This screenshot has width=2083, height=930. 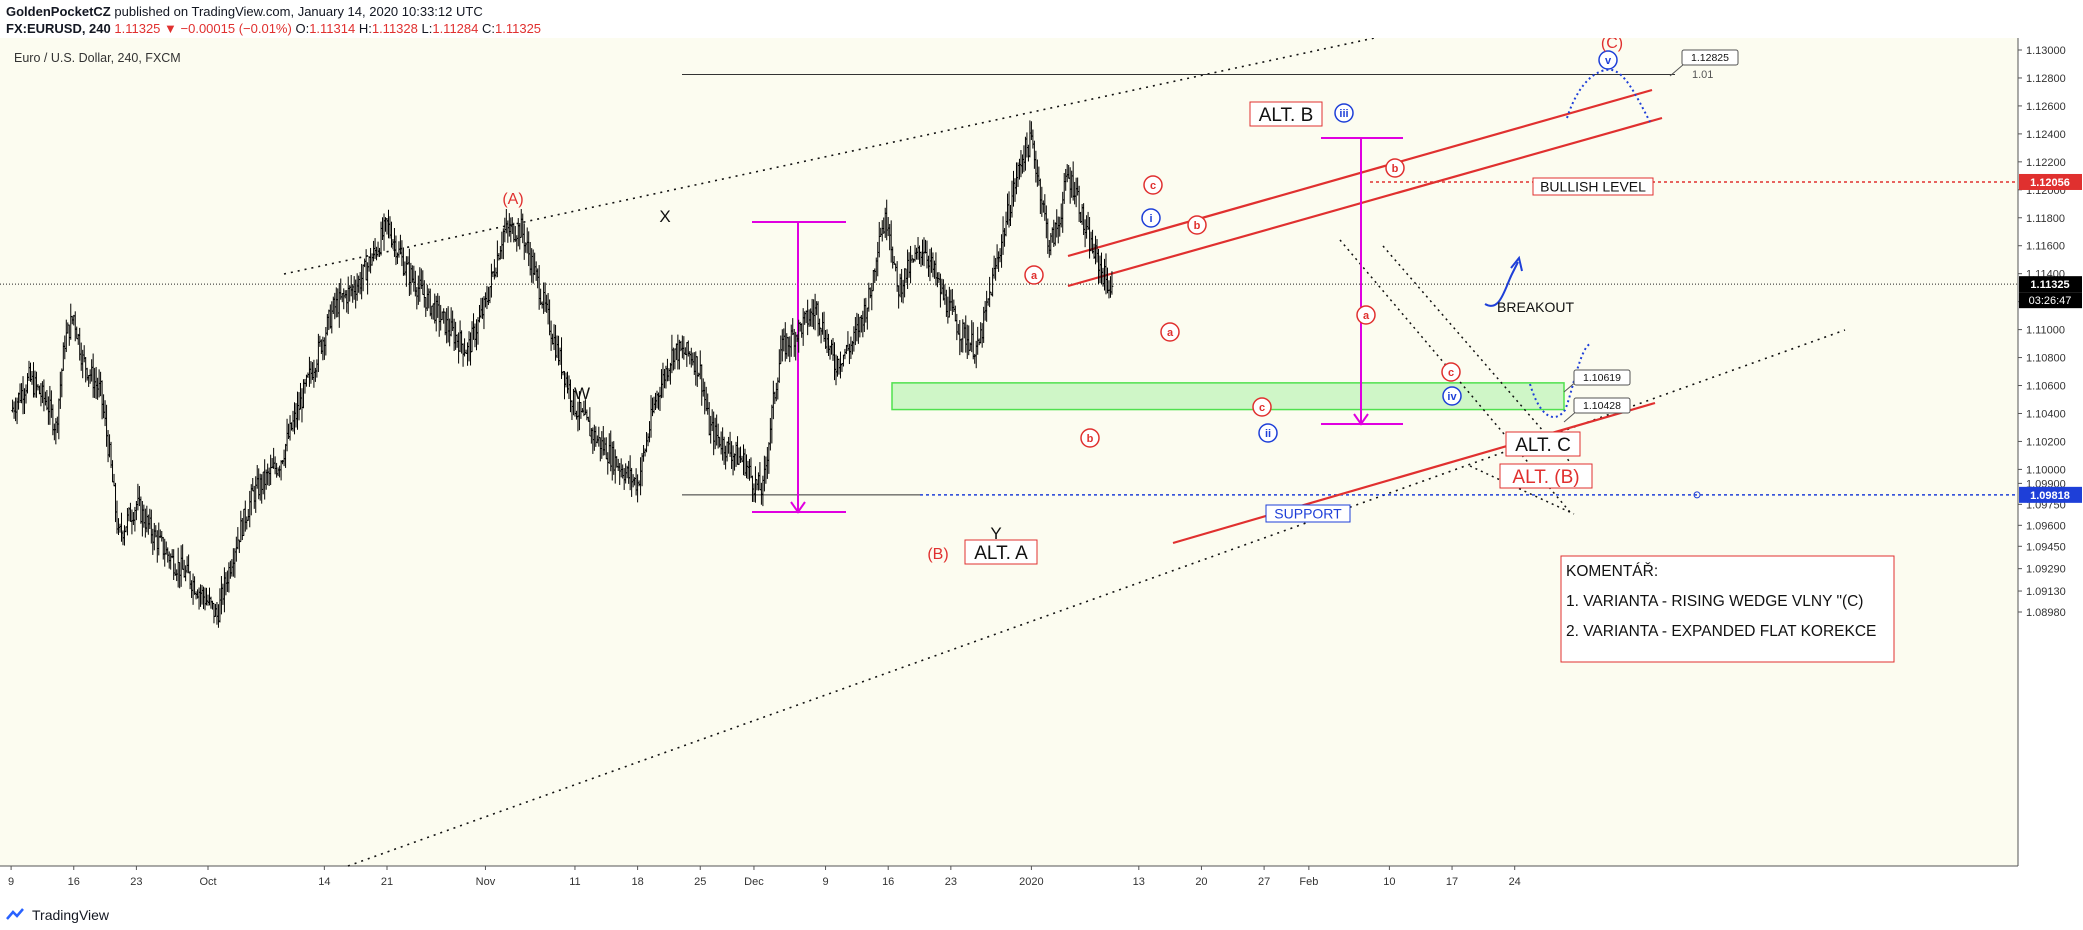 I want to click on wave-X-label: X, so click(x=664, y=216).